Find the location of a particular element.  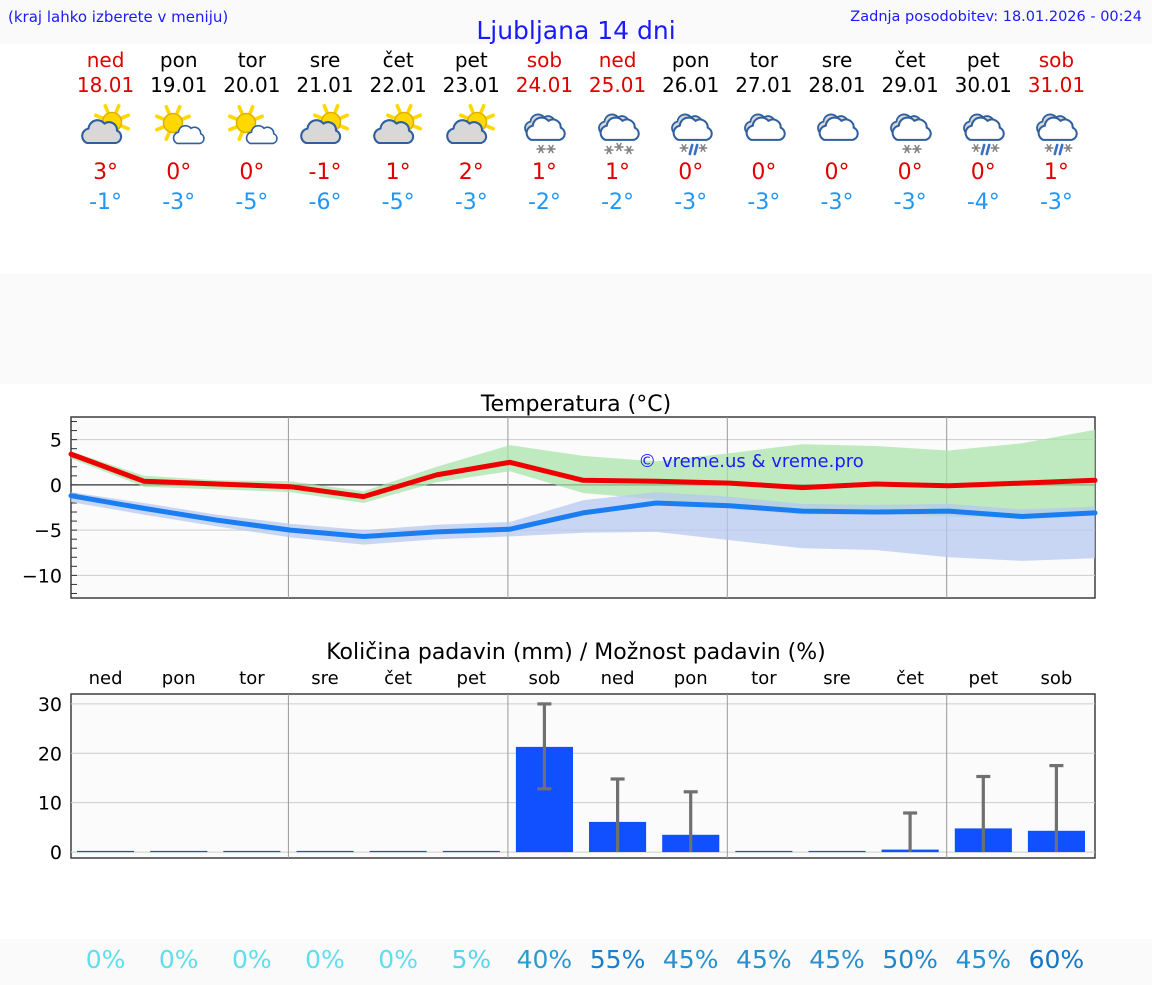

day-name: sob is located at coordinates (544, 60).